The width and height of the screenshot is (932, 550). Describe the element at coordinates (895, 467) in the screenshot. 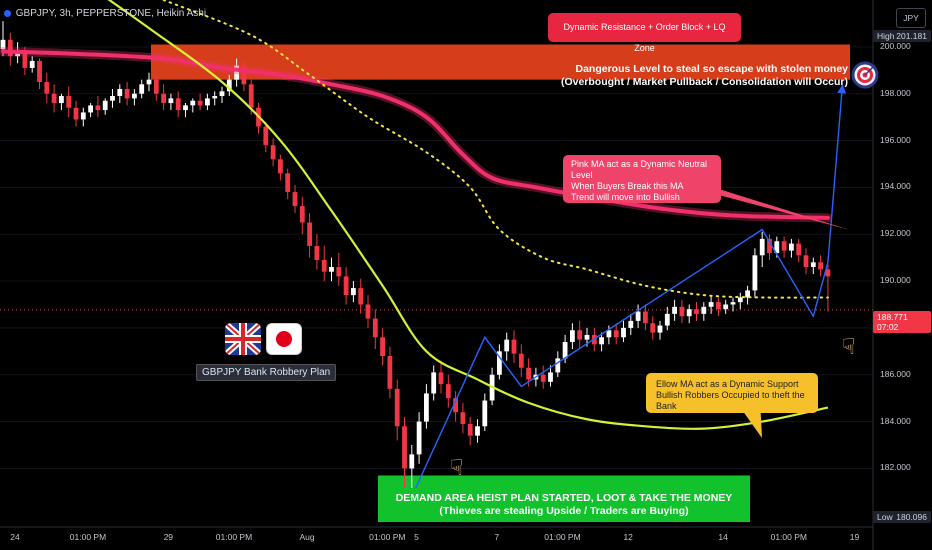

I see `price-tick-label: 182.000` at that location.